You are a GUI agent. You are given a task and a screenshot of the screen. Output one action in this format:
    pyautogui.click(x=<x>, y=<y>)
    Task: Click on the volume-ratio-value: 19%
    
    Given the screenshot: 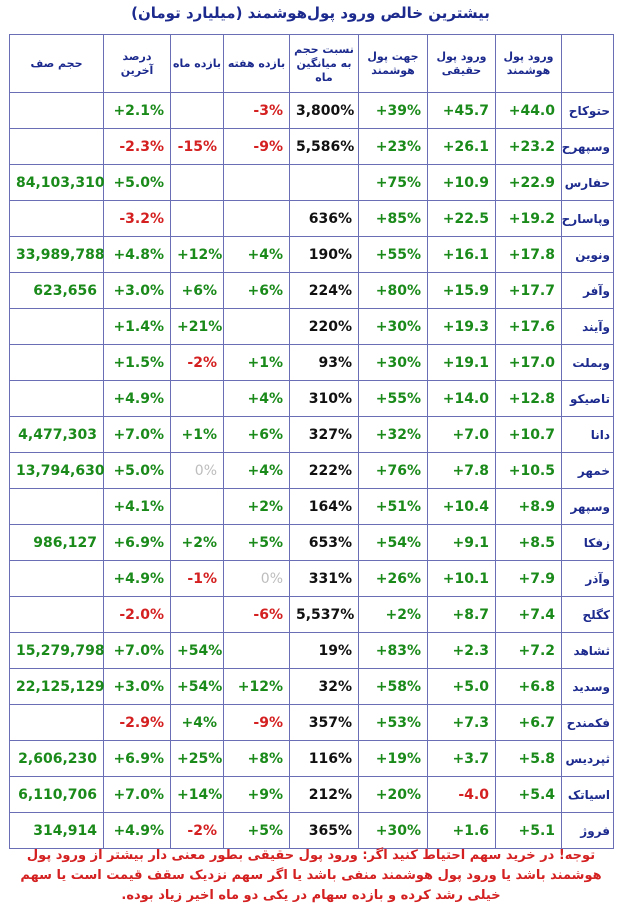 What is the action you would take?
    pyautogui.click(x=324, y=650)
    